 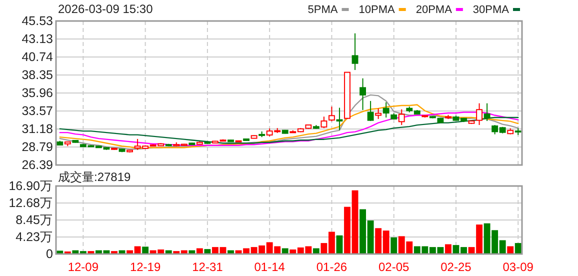 What do you see at coordinates (38, 129) in the screenshot?
I see `y-tick-label: 31.18` at bounding box center [38, 129].